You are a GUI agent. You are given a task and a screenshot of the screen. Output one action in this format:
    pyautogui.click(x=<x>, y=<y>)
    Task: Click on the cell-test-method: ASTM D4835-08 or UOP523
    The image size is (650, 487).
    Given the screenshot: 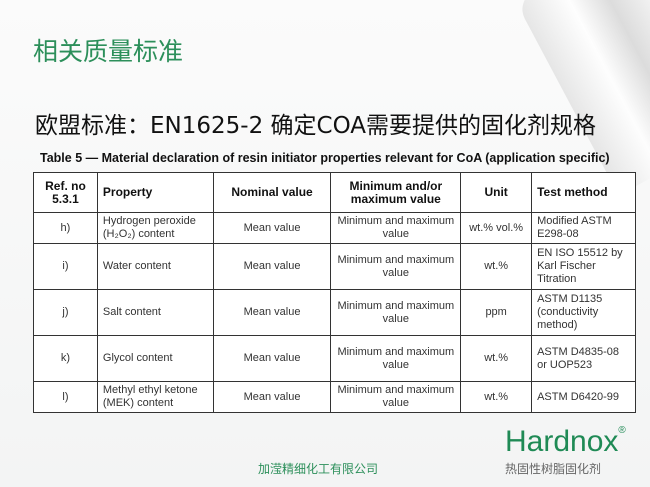 What is the action you would take?
    pyautogui.click(x=583, y=358)
    